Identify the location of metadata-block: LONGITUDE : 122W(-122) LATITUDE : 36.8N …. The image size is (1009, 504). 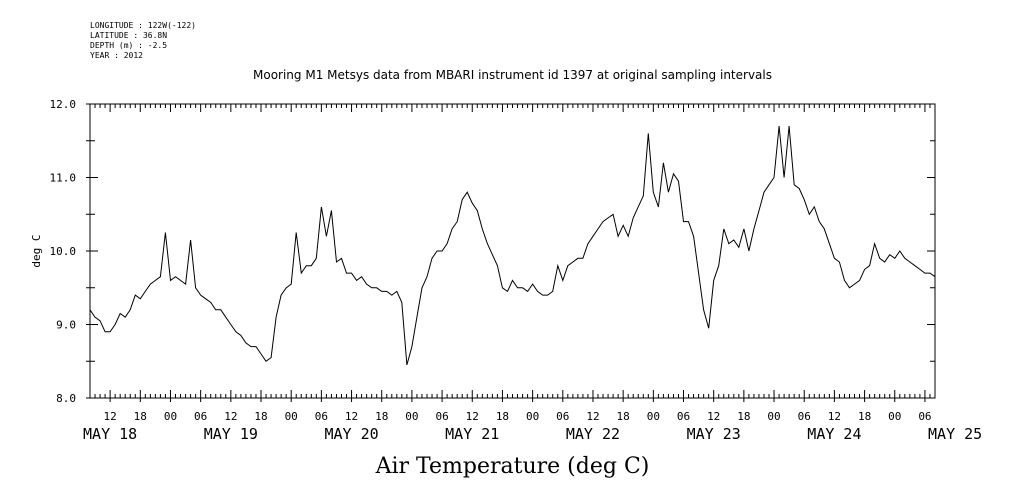
(143, 41).